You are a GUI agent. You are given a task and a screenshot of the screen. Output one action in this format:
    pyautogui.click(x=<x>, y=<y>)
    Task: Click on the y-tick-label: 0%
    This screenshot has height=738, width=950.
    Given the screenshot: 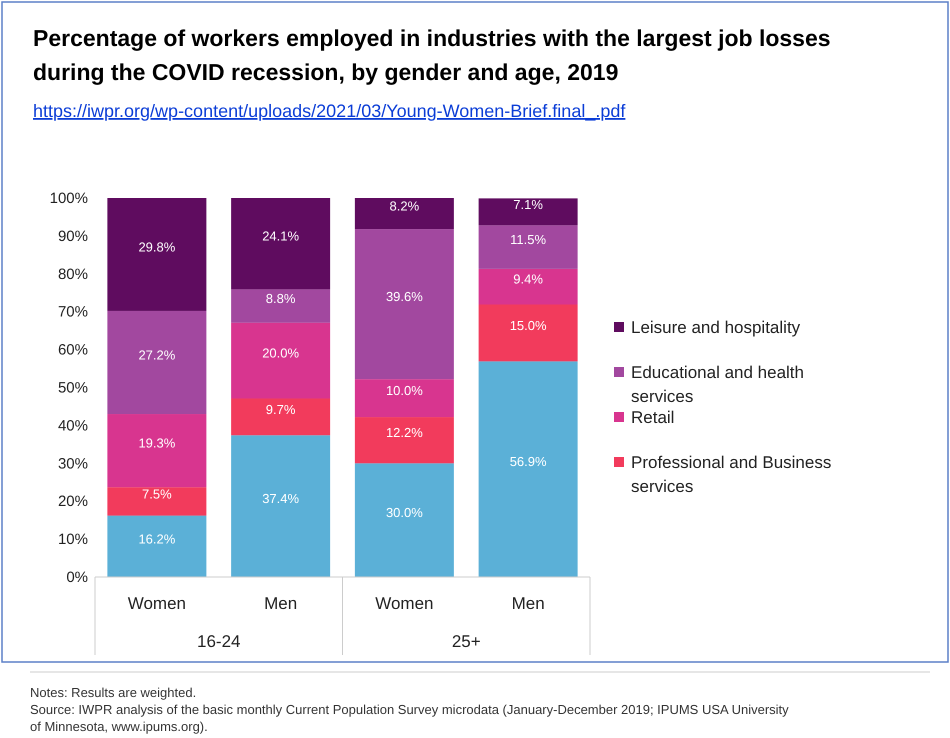 What is the action you would take?
    pyautogui.click(x=77, y=577)
    